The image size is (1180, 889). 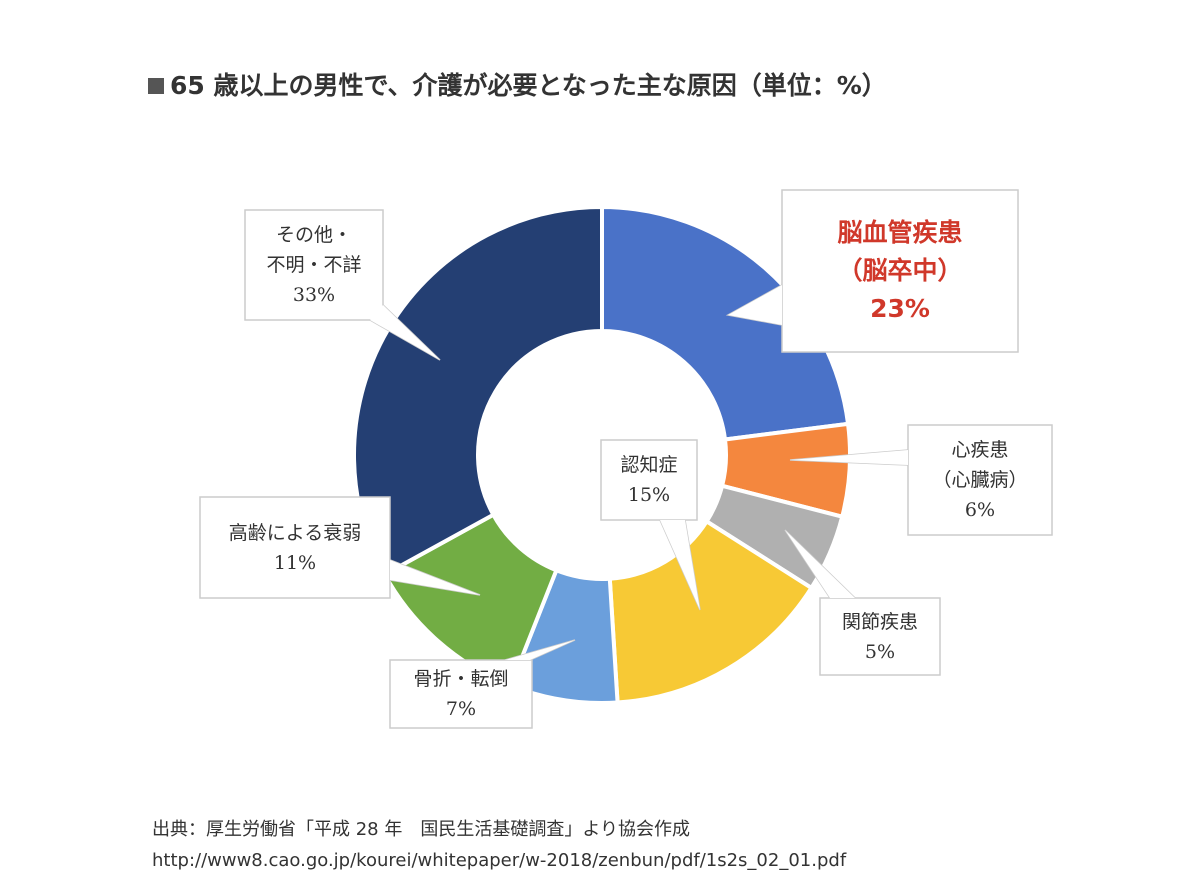 I want to click on data-label: 関節疾患 5%, so click(x=880, y=637).